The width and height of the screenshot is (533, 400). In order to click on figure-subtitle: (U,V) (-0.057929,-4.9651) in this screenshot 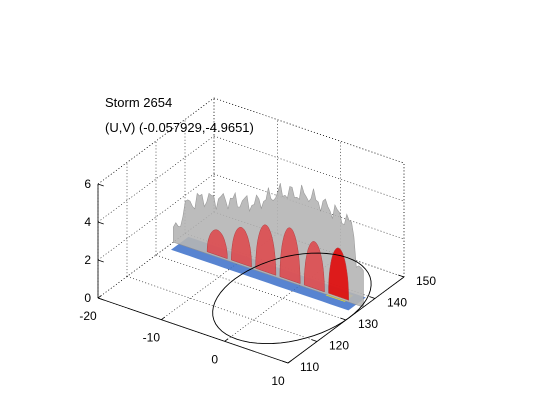, I will do `click(179, 127)`.